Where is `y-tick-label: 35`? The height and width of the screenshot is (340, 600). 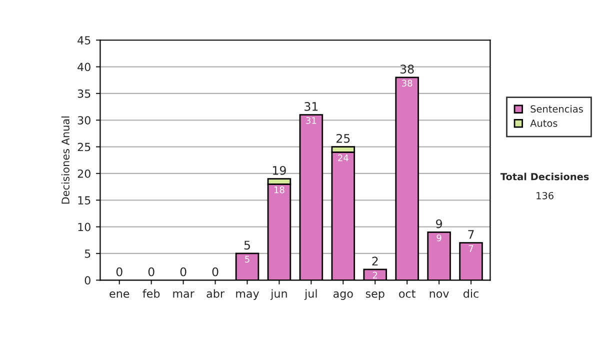 y-tick-label: 35 is located at coordinates (84, 93).